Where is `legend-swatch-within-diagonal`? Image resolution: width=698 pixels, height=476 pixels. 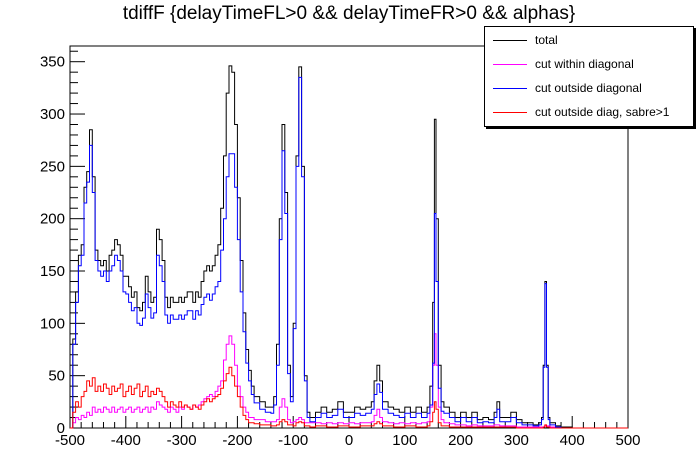
legend-swatch-within-diagonal is located at coordinates (510, 64).